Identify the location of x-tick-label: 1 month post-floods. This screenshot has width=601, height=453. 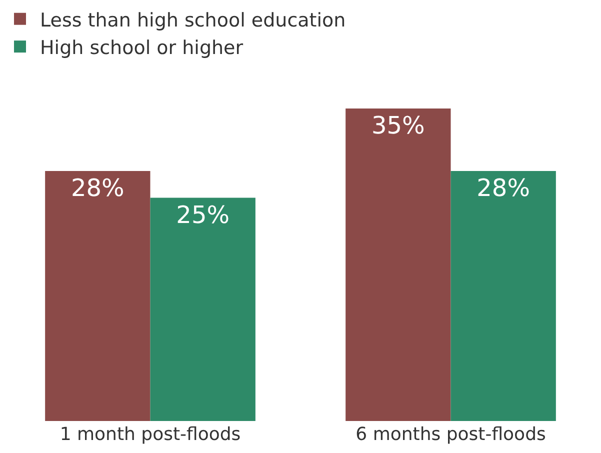
(150, 434).